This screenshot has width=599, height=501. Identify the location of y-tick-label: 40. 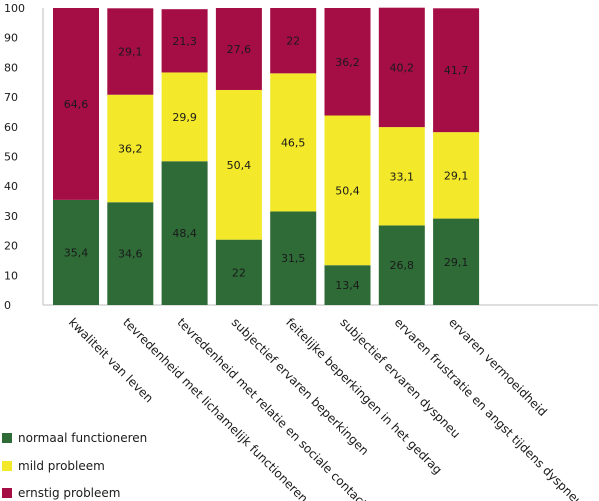
(11, 186).